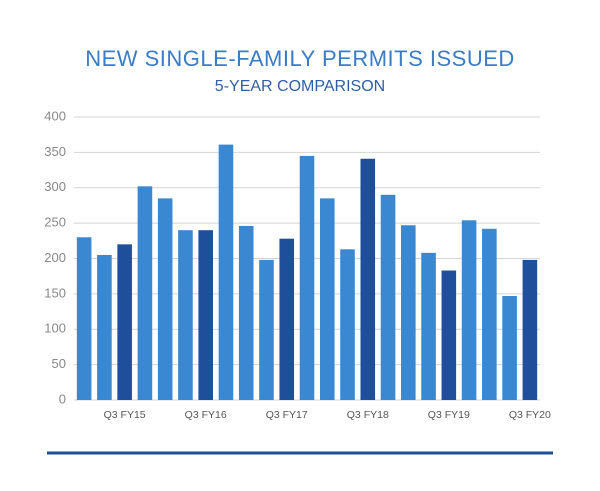  I want to click on y-tick-label: 150, so click(55, 292).